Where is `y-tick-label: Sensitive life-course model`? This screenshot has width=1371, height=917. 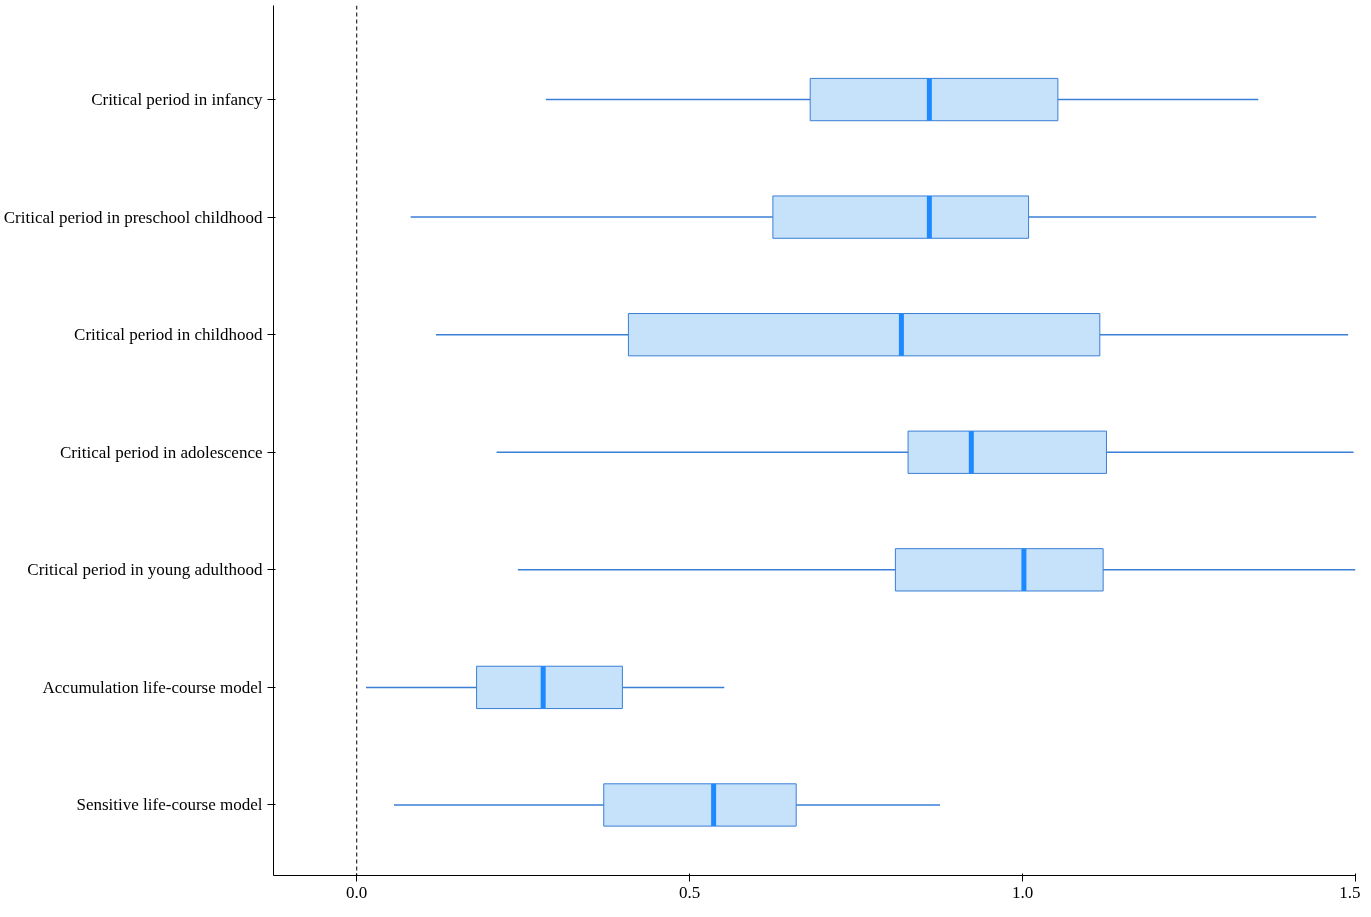 y-tick-label: Sensitive life-course model is located at coordinates (169, 805).